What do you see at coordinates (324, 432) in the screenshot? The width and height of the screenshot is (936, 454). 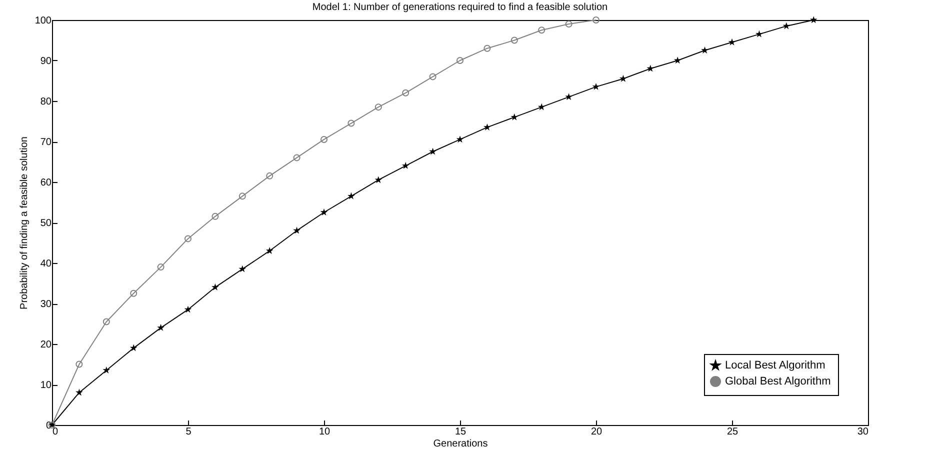 I see `x-tick-label: 10` at bounding box center [324, 432].